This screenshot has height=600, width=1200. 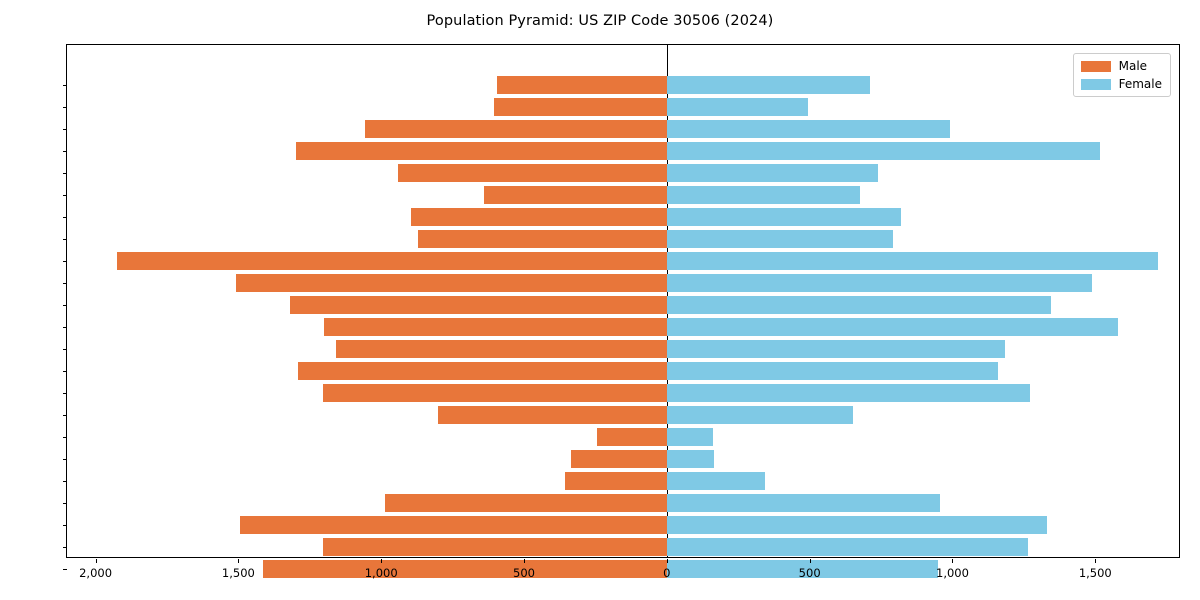 I want to click on legend-label: Male, so click(x=1133, y=66).